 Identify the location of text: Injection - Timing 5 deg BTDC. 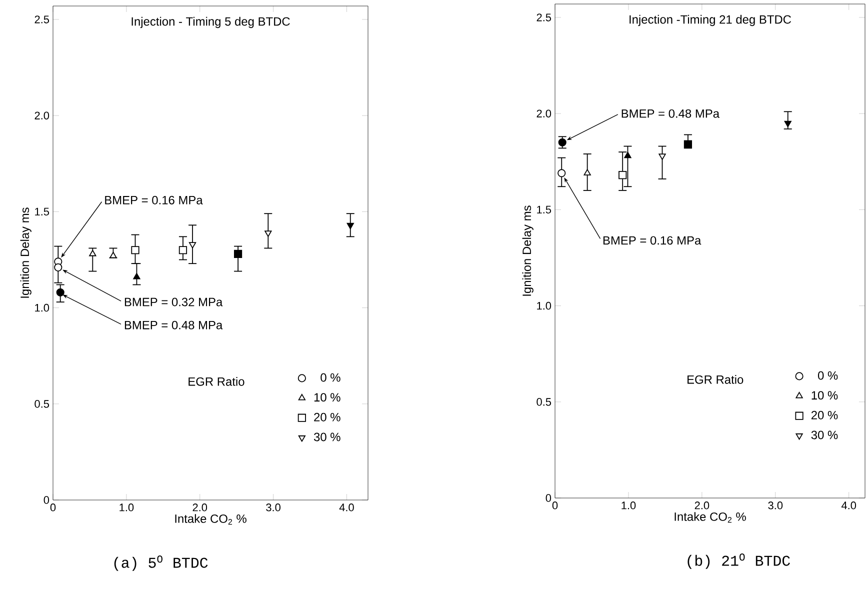
(211, 22).